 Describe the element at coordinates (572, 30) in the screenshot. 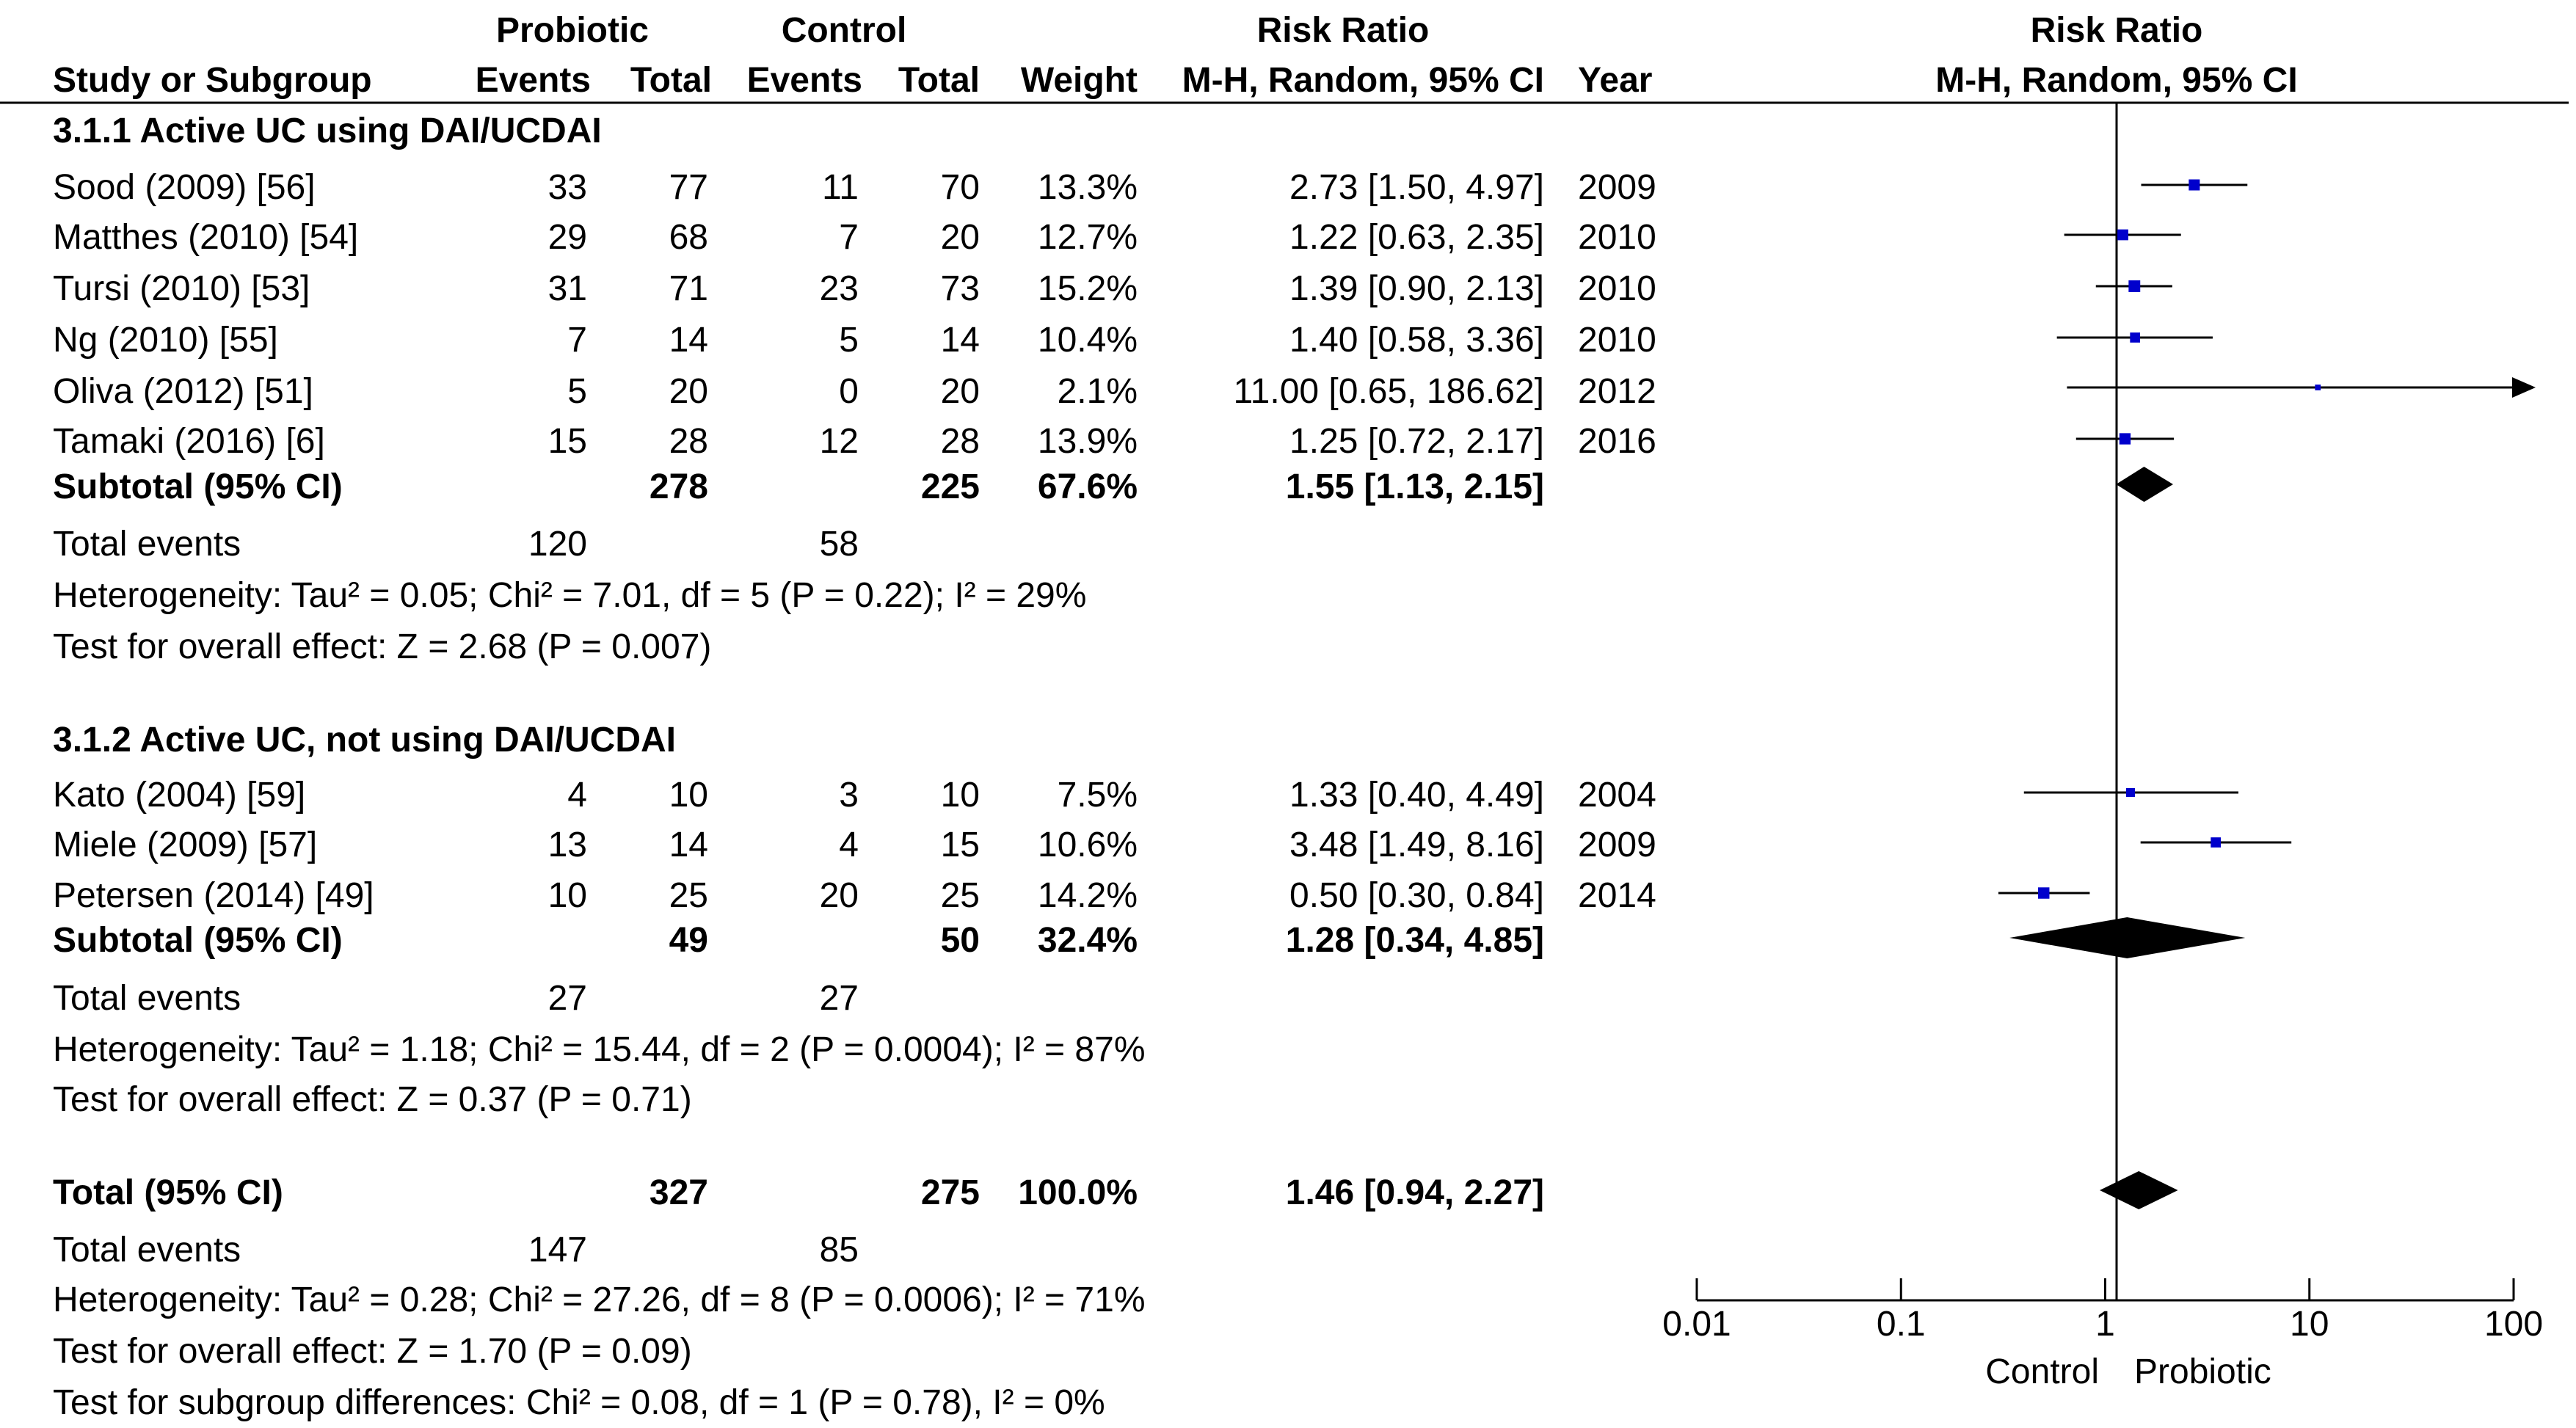

I see `group1-header: Probiotic` at that location.